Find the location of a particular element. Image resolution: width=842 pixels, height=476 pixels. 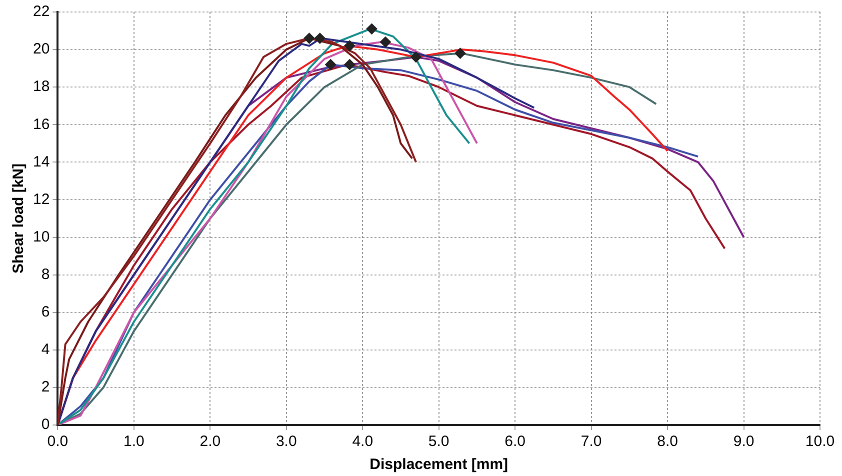

x-tick-label: 3.0 is located at coordinates (286, 441).